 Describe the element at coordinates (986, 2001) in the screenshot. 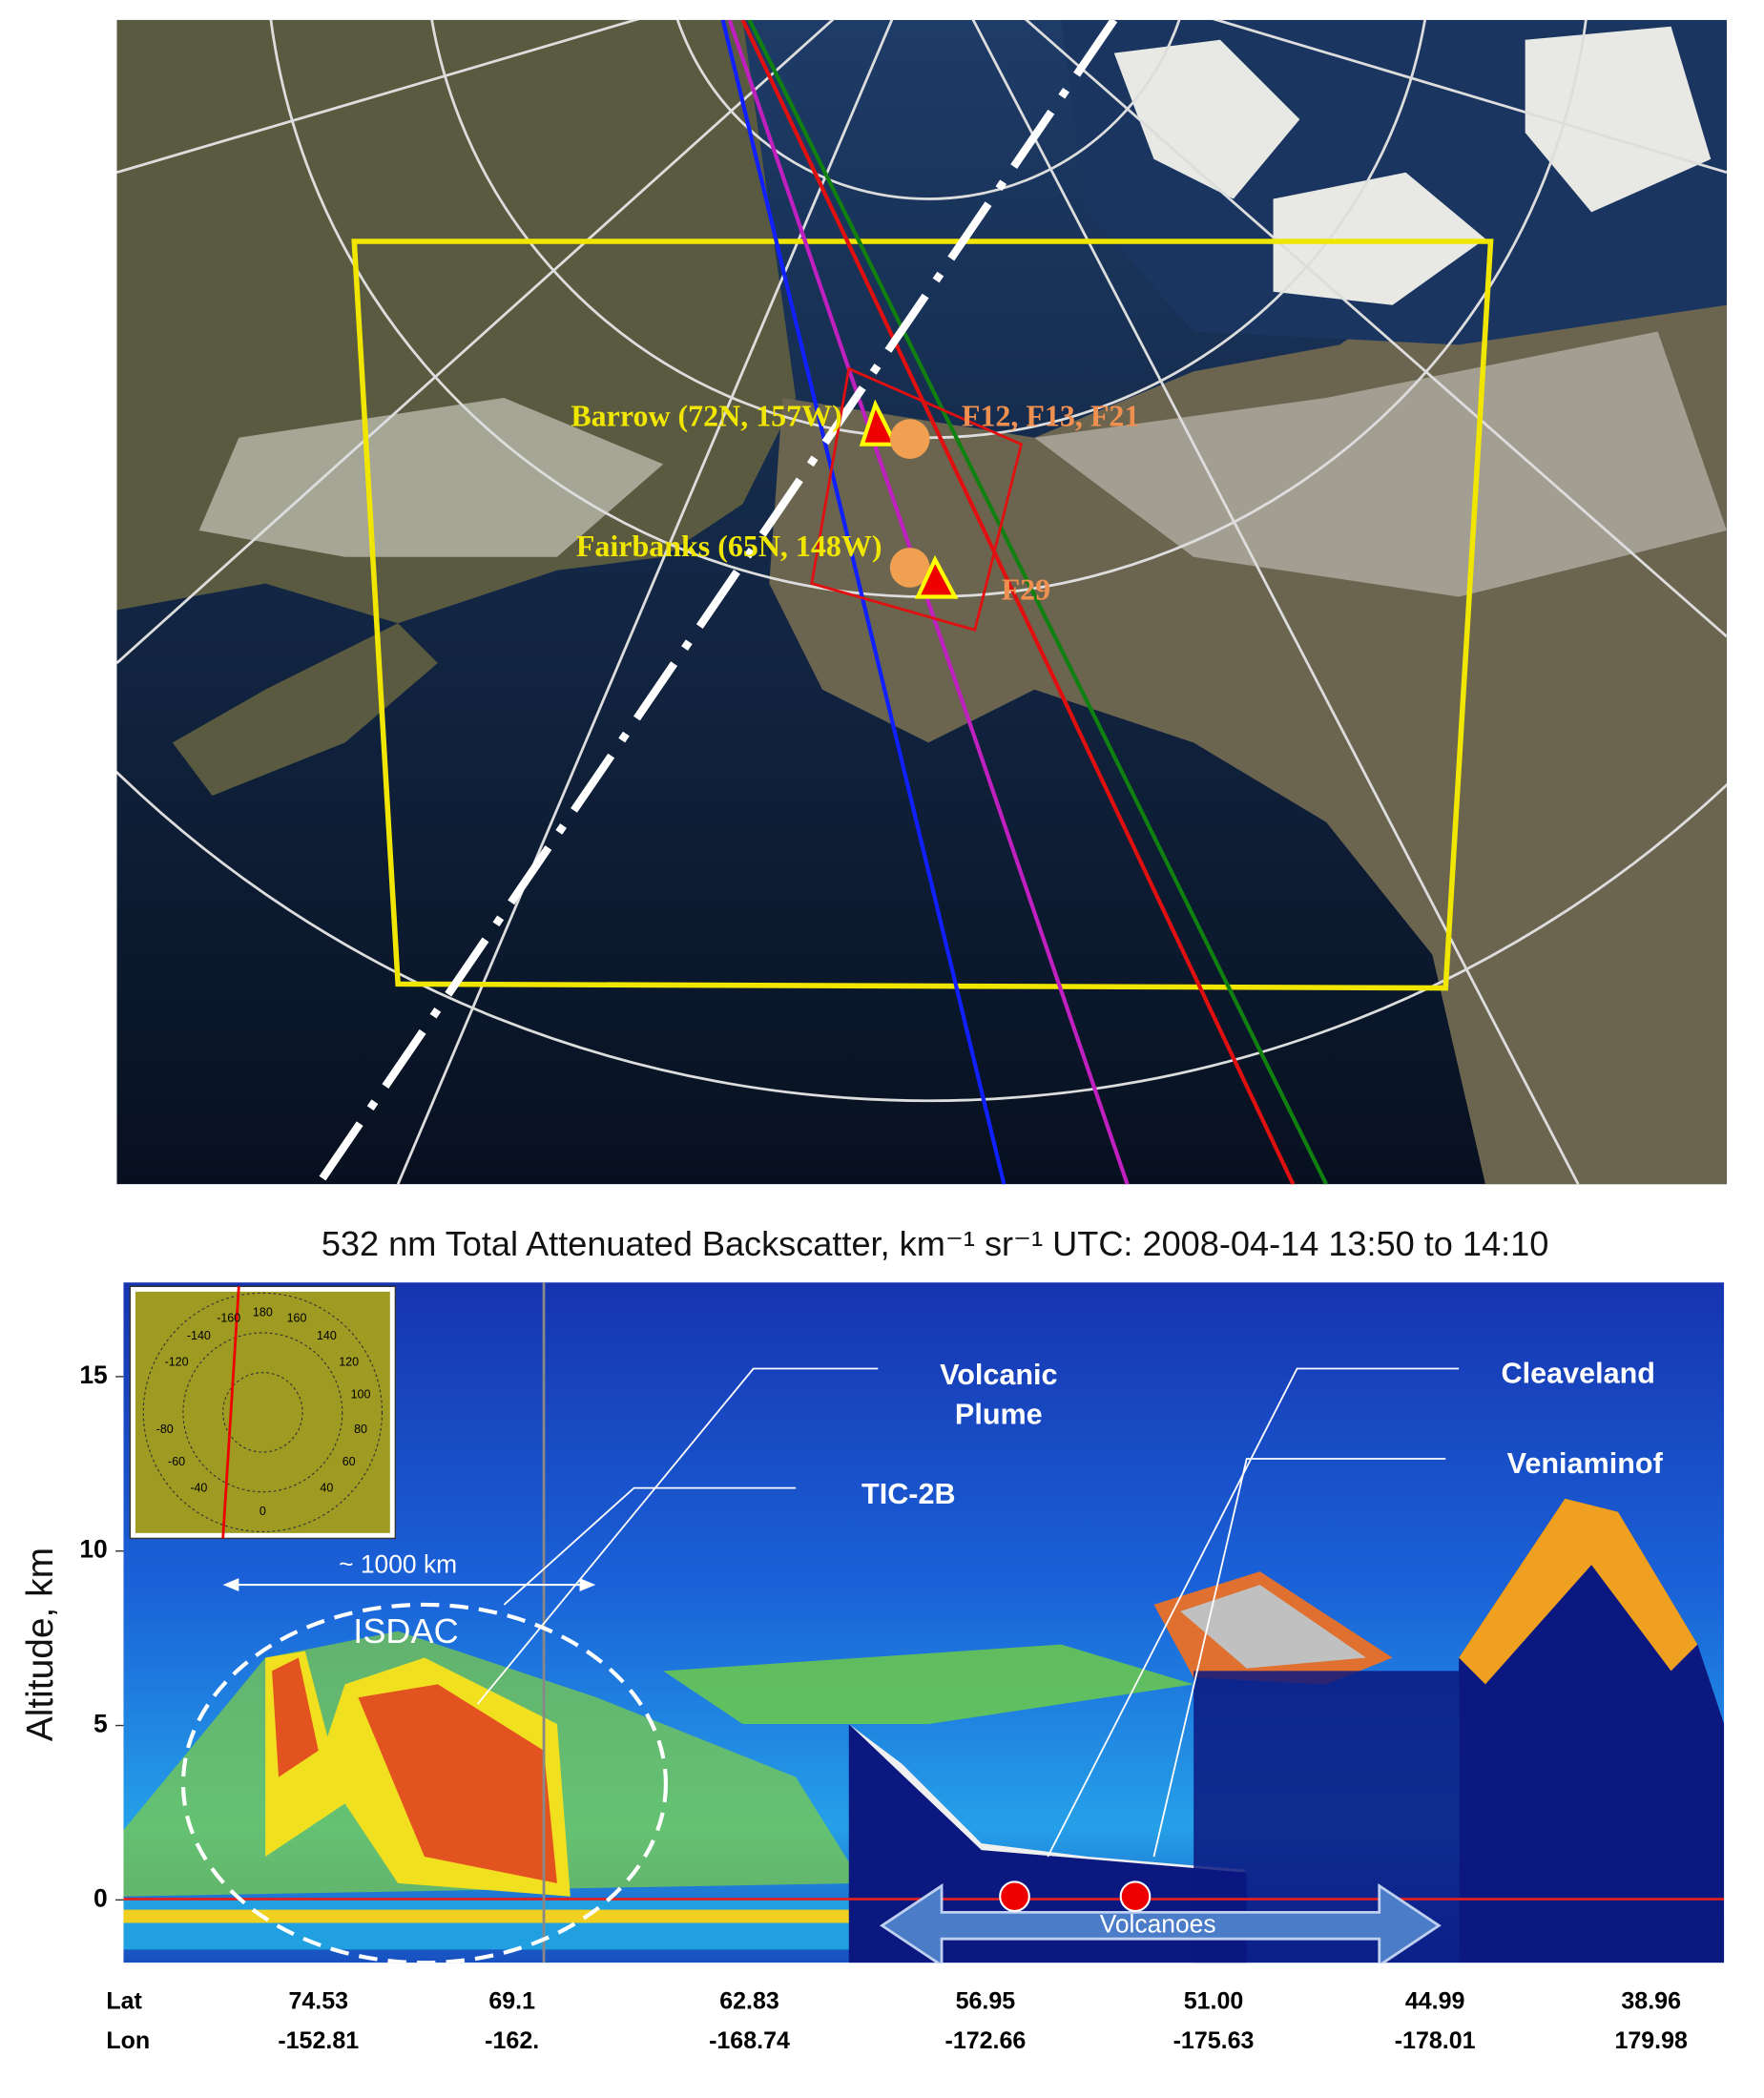

I see `x-tick-label: 56.95` at that location.